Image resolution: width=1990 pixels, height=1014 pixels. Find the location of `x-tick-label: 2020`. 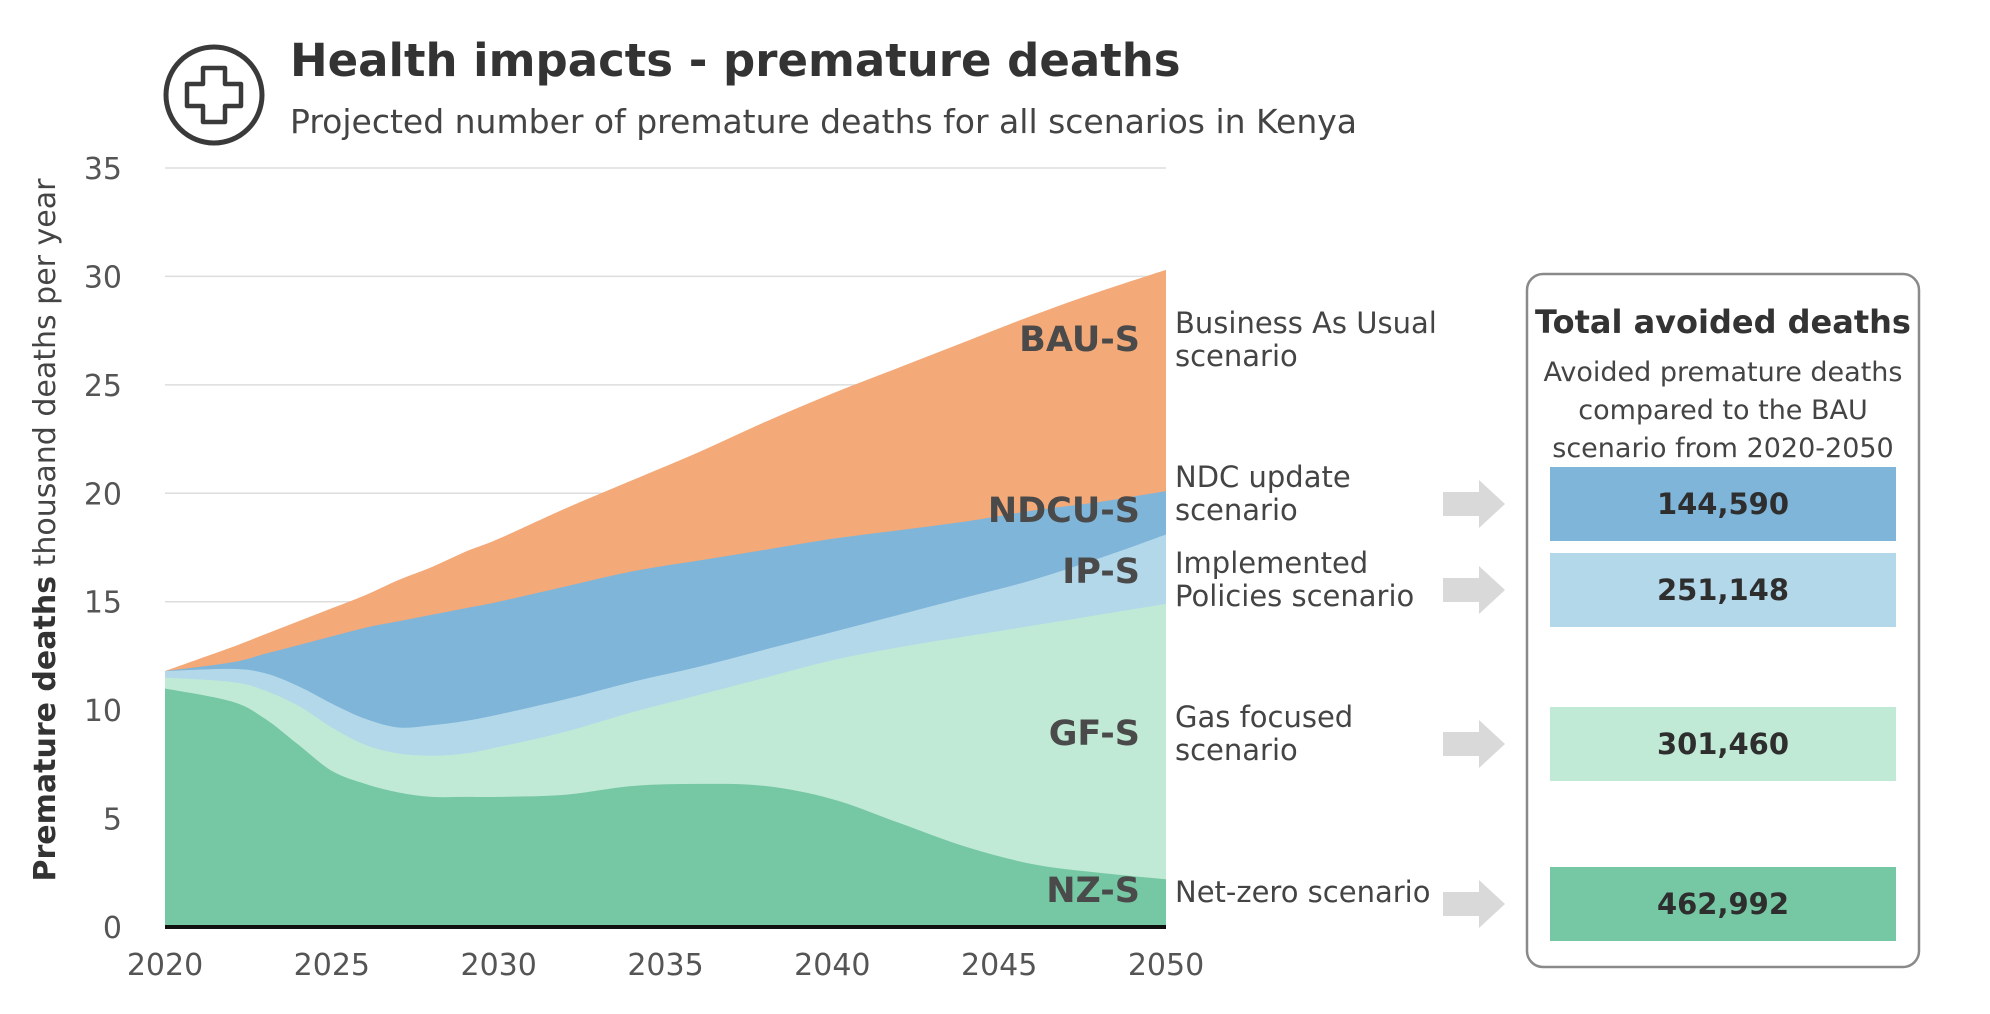

x-tick-label: 2020 is located at coordinates (165, 965).